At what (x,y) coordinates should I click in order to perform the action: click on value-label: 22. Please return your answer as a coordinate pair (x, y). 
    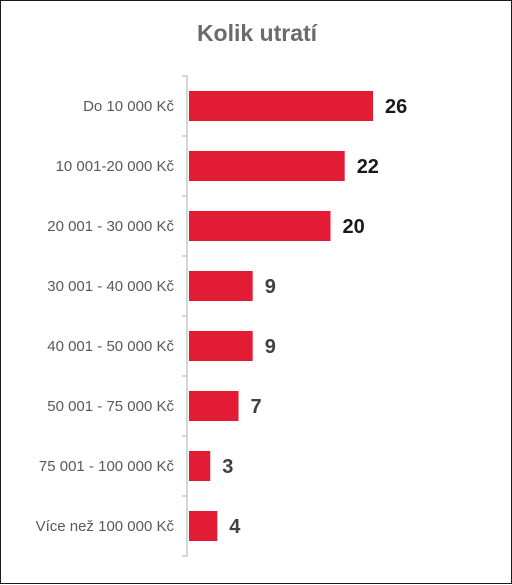
    Looking at the image, I should click on (368, 167).